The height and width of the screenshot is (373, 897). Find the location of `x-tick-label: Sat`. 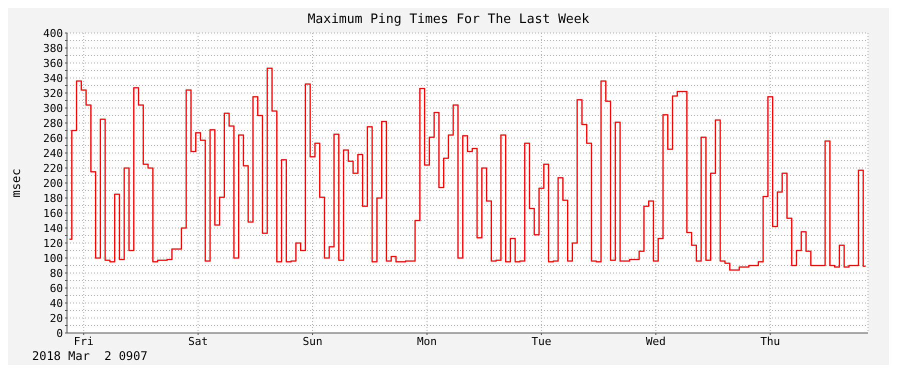

x-tick-label: Sat is located at coordinates (198, 341).